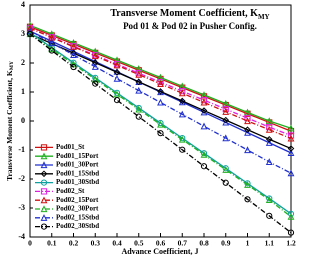 This screenshot has height=257, width=320. I want to click on title-subscript: MY, so click(264, 17).